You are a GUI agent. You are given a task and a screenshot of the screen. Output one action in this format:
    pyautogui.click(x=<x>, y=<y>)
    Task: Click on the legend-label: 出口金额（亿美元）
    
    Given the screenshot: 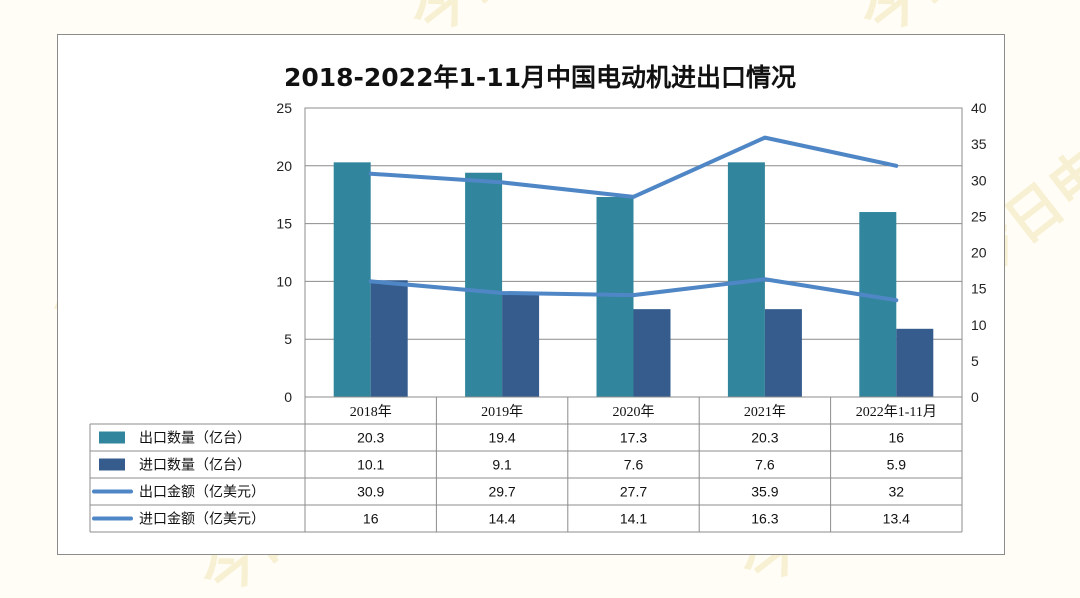 What is the action you would take?
    pyautogui.click(x=202, y=493)
    